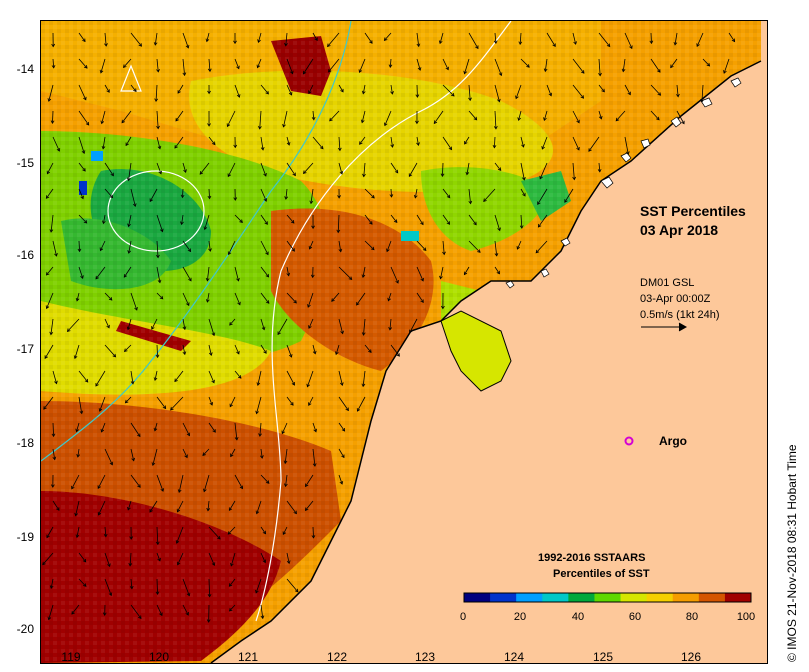  What do you see at coordinates (71, 657) in the screenshot?
I see `x-axis-label: 119` at bounding box center [71, 657].